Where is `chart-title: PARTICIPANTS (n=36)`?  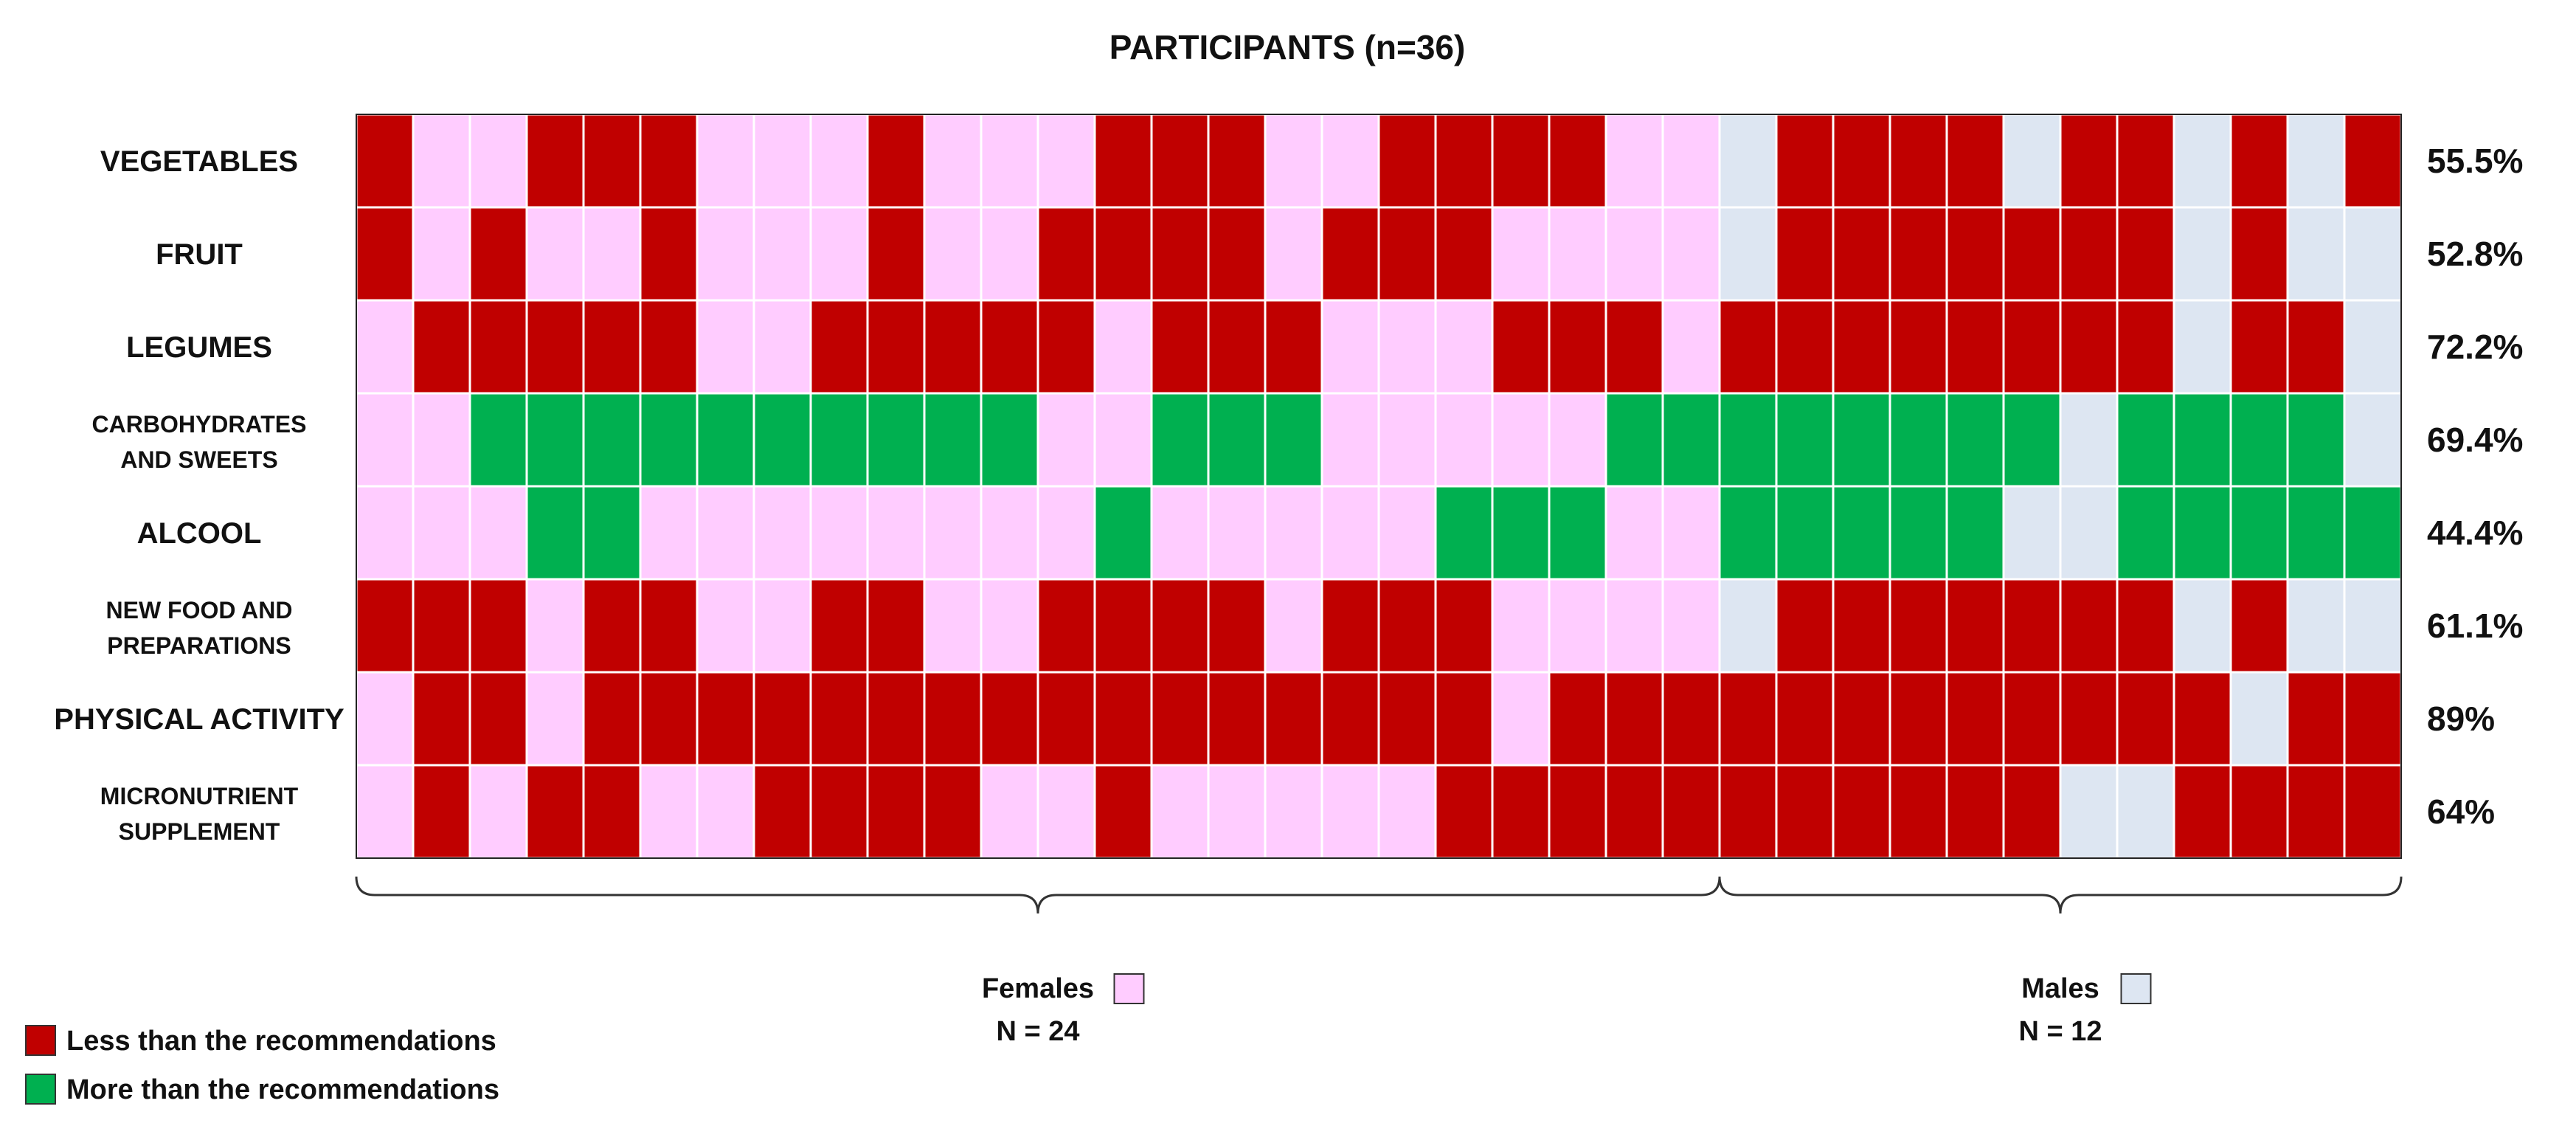 chart-title: PARTICIPANTS (n=36) is located at coordinates (1287, 47).